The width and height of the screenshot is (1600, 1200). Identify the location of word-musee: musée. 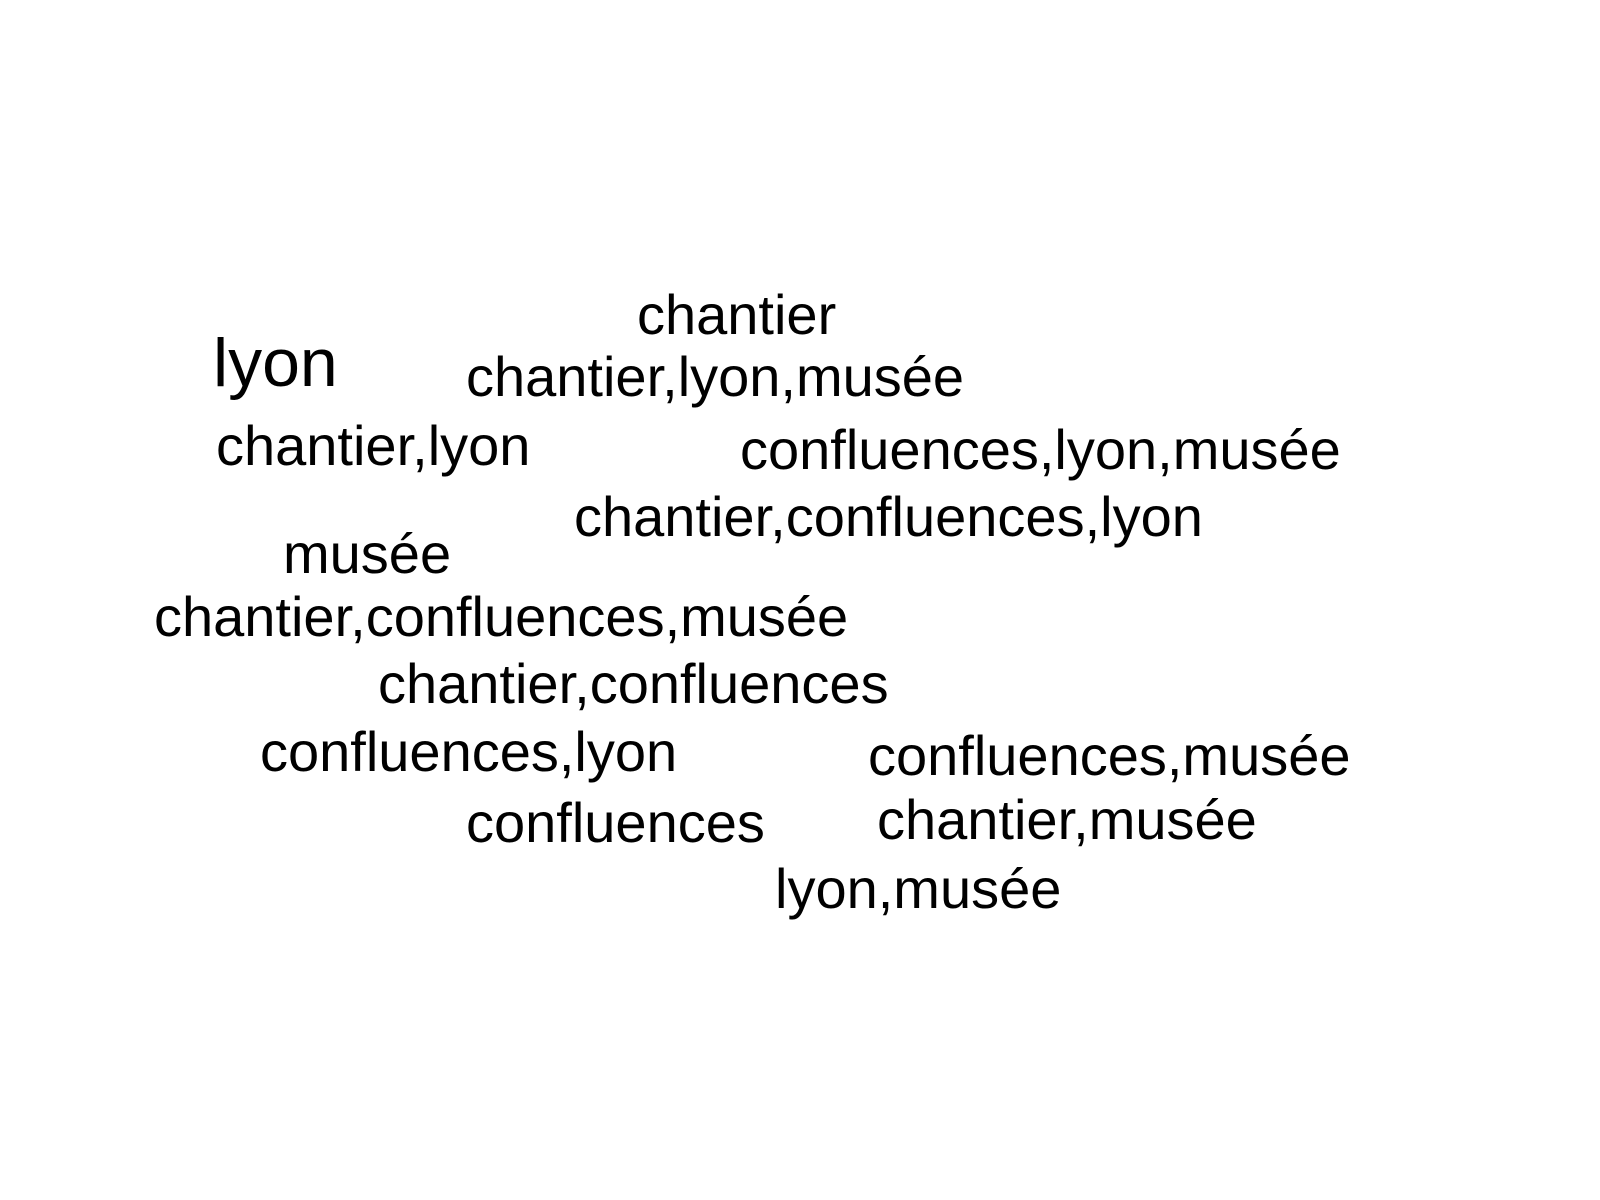
(367, 553).